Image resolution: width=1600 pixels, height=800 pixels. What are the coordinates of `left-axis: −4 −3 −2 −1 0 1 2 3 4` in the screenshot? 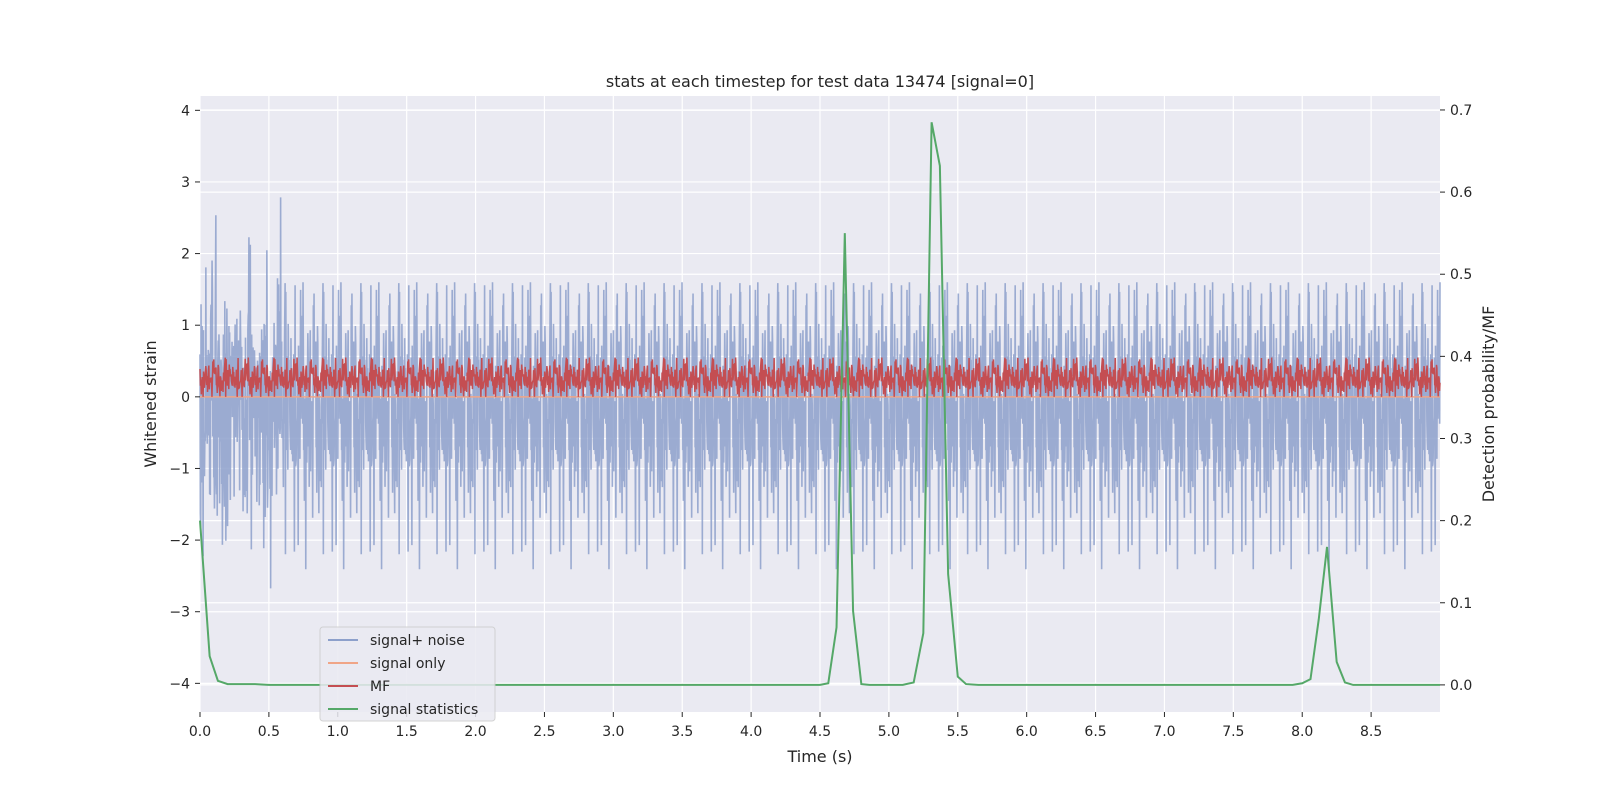 It's located at (184, 397).